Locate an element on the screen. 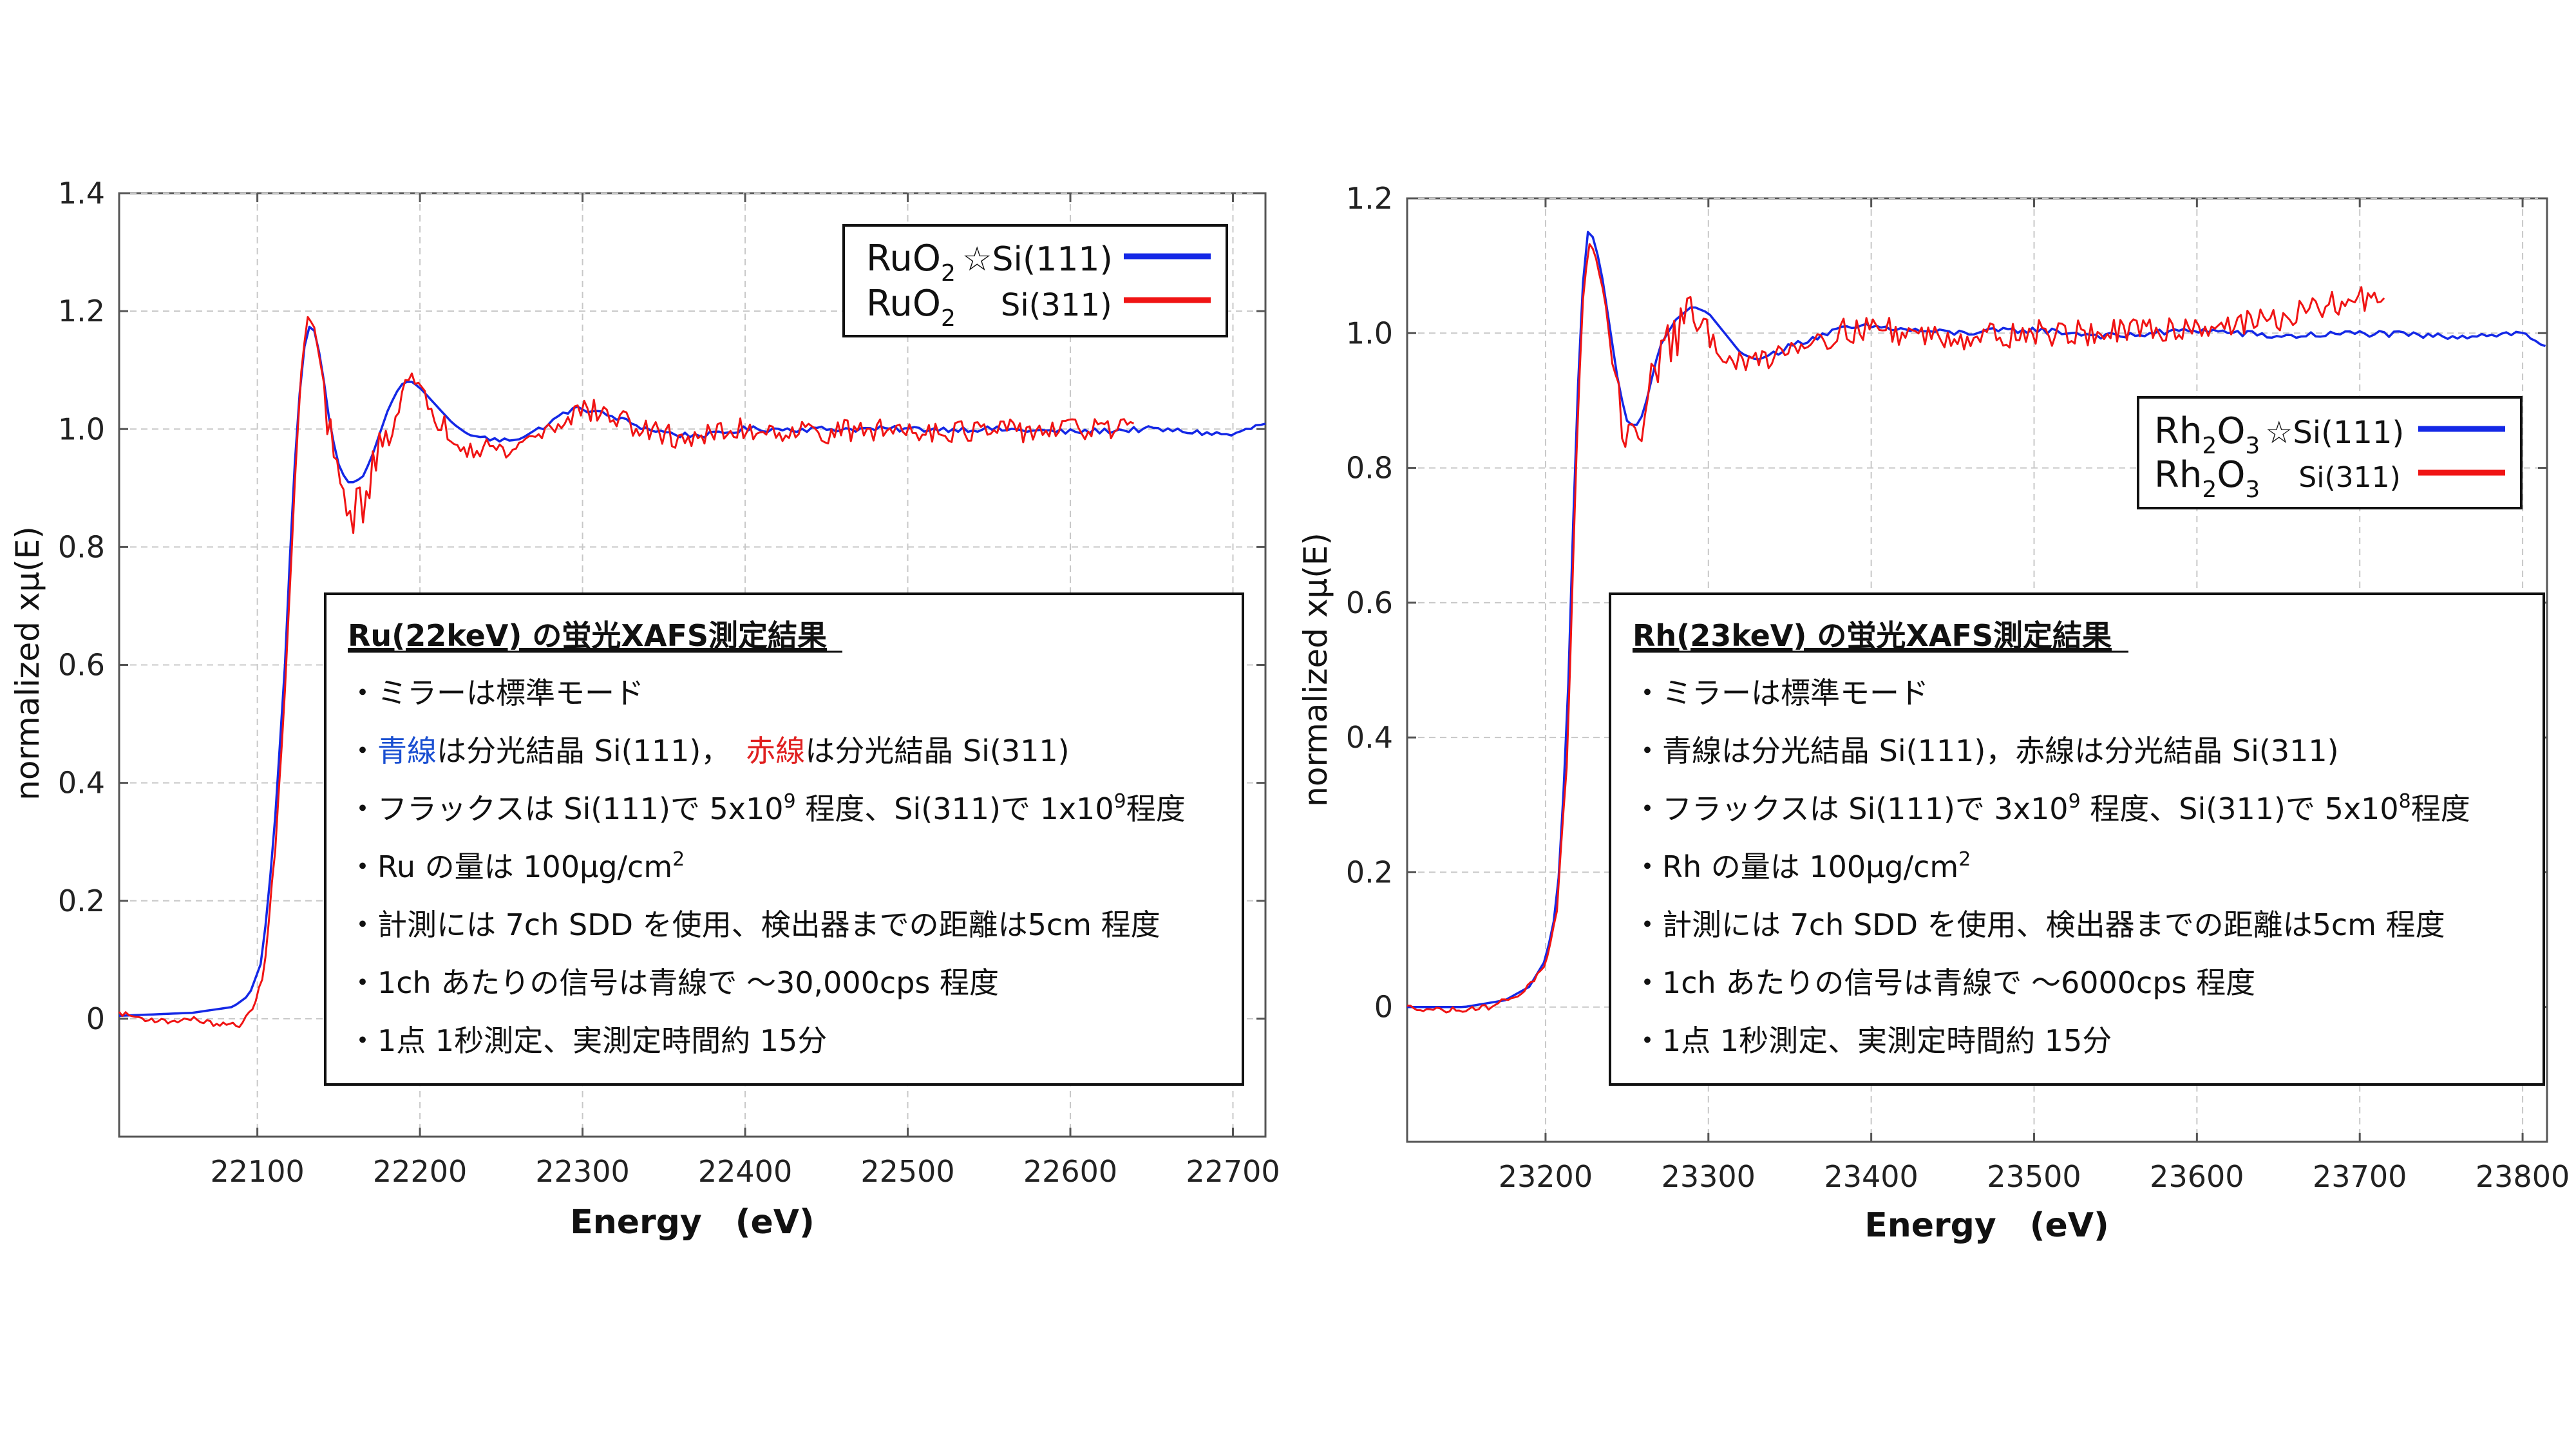  notes-title-ru: Ru(22keV) の蛍光XAFS測定結果 is located at coordinates (587, 635).